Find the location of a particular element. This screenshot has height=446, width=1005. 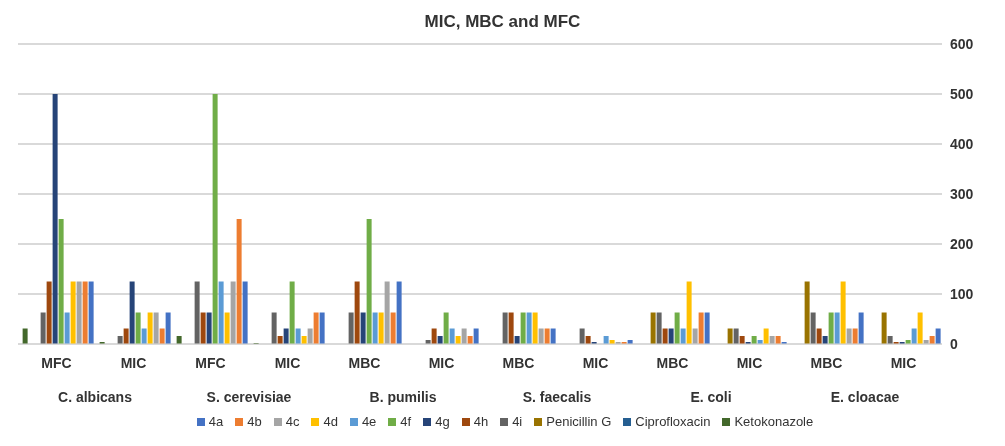

text: S. cerevisiae is located at coordinates (249, 397).